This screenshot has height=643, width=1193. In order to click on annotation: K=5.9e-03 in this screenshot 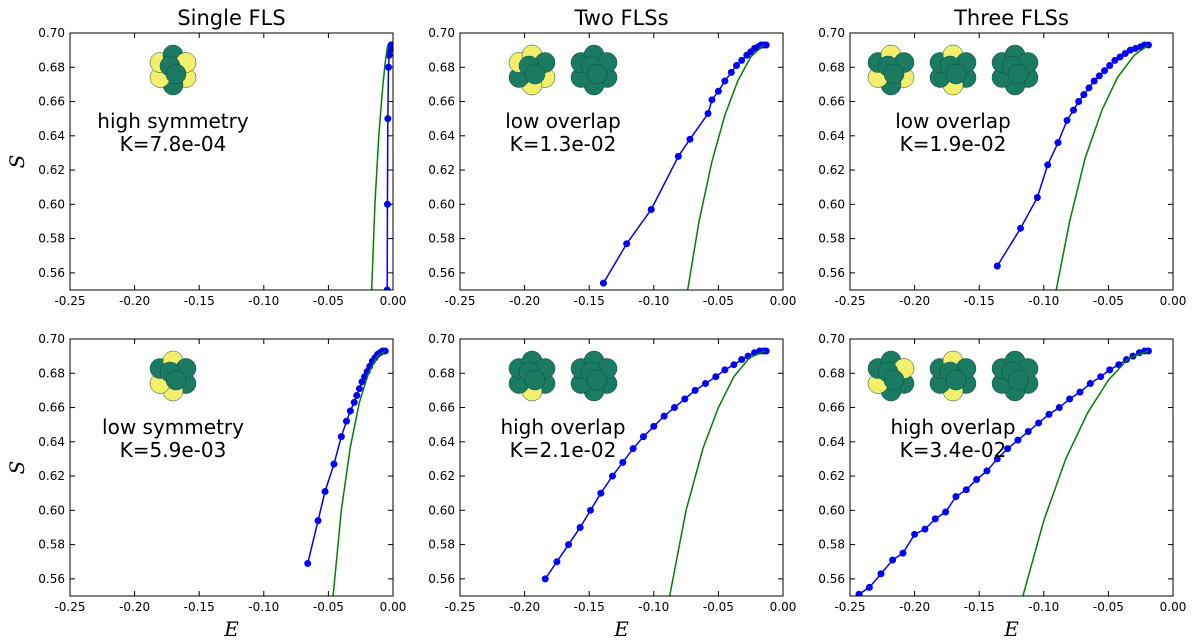, I will do `click(173, 450)`.